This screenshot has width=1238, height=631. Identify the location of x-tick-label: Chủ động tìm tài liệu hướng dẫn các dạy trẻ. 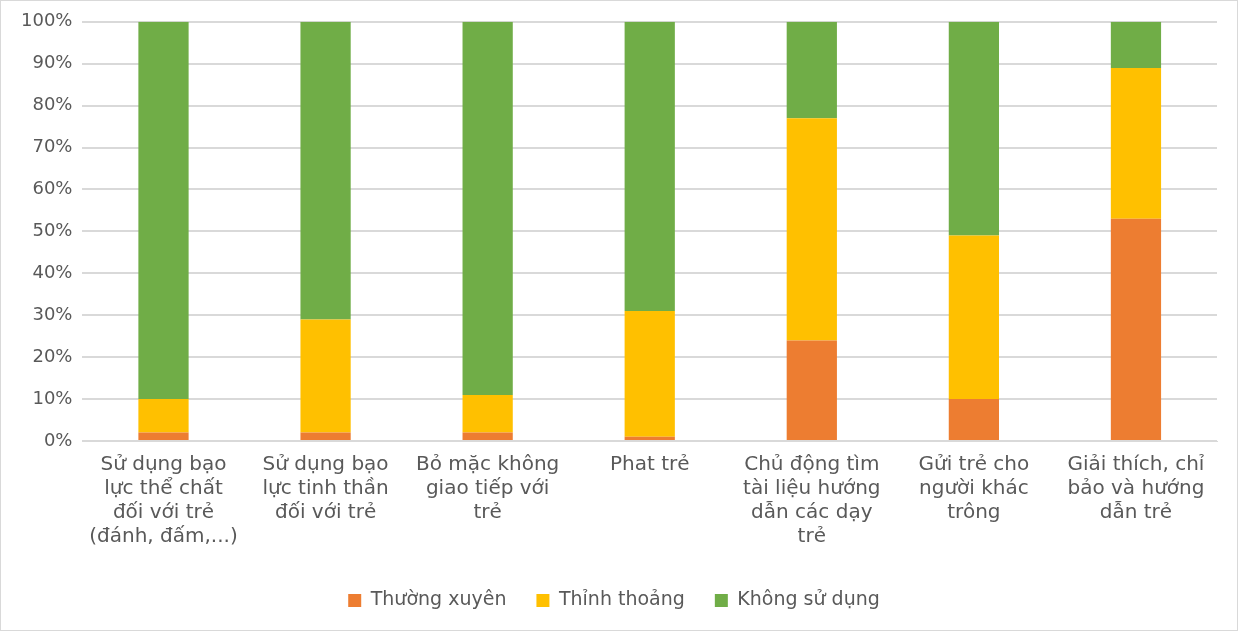
(812, 499).